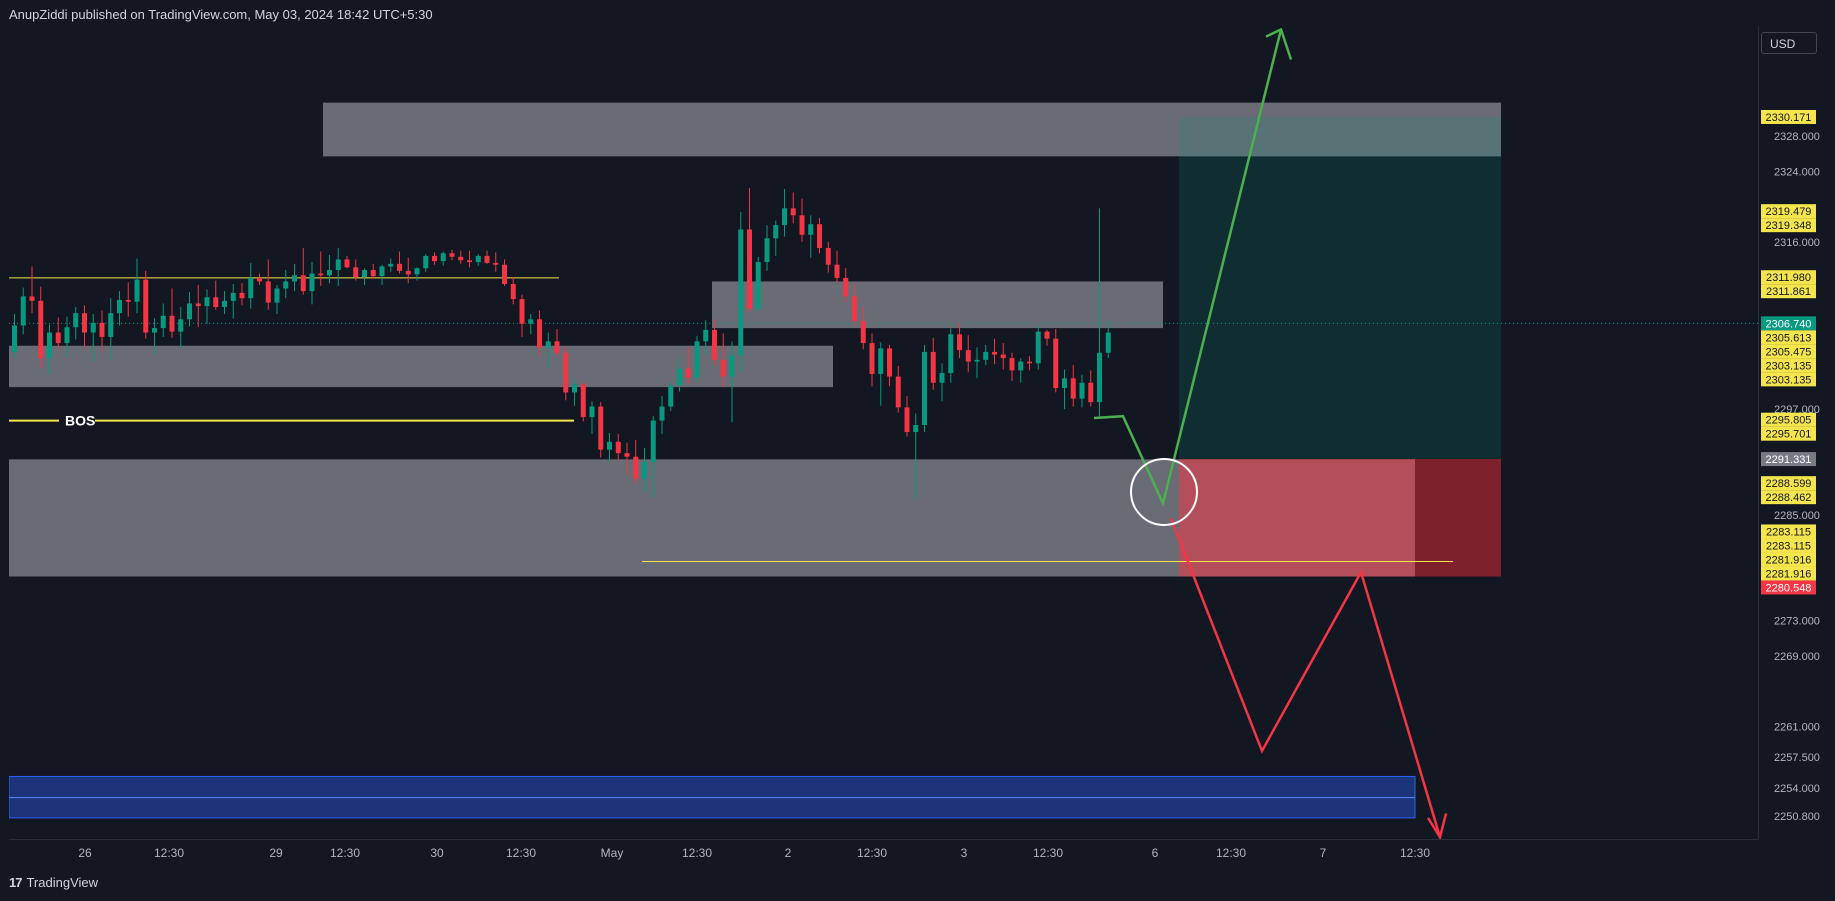  Describe the element at coordinates (16, 882) in the screenshot. I see `tradingview-logo-icon: 17` at that location.